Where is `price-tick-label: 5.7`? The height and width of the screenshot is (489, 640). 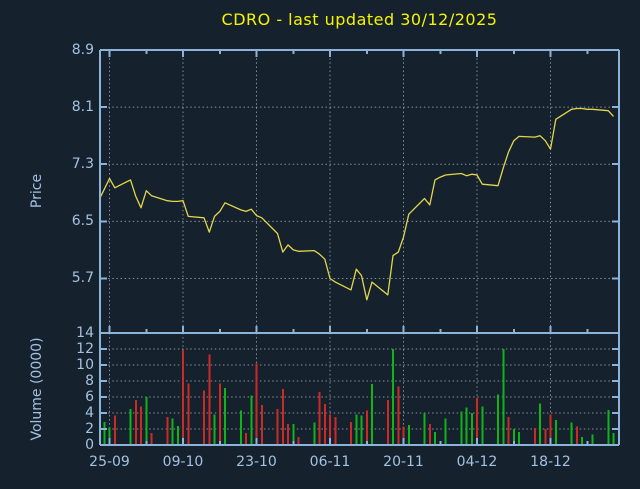
price-tick-label: 5.7 is located at coordinates (82, 278).